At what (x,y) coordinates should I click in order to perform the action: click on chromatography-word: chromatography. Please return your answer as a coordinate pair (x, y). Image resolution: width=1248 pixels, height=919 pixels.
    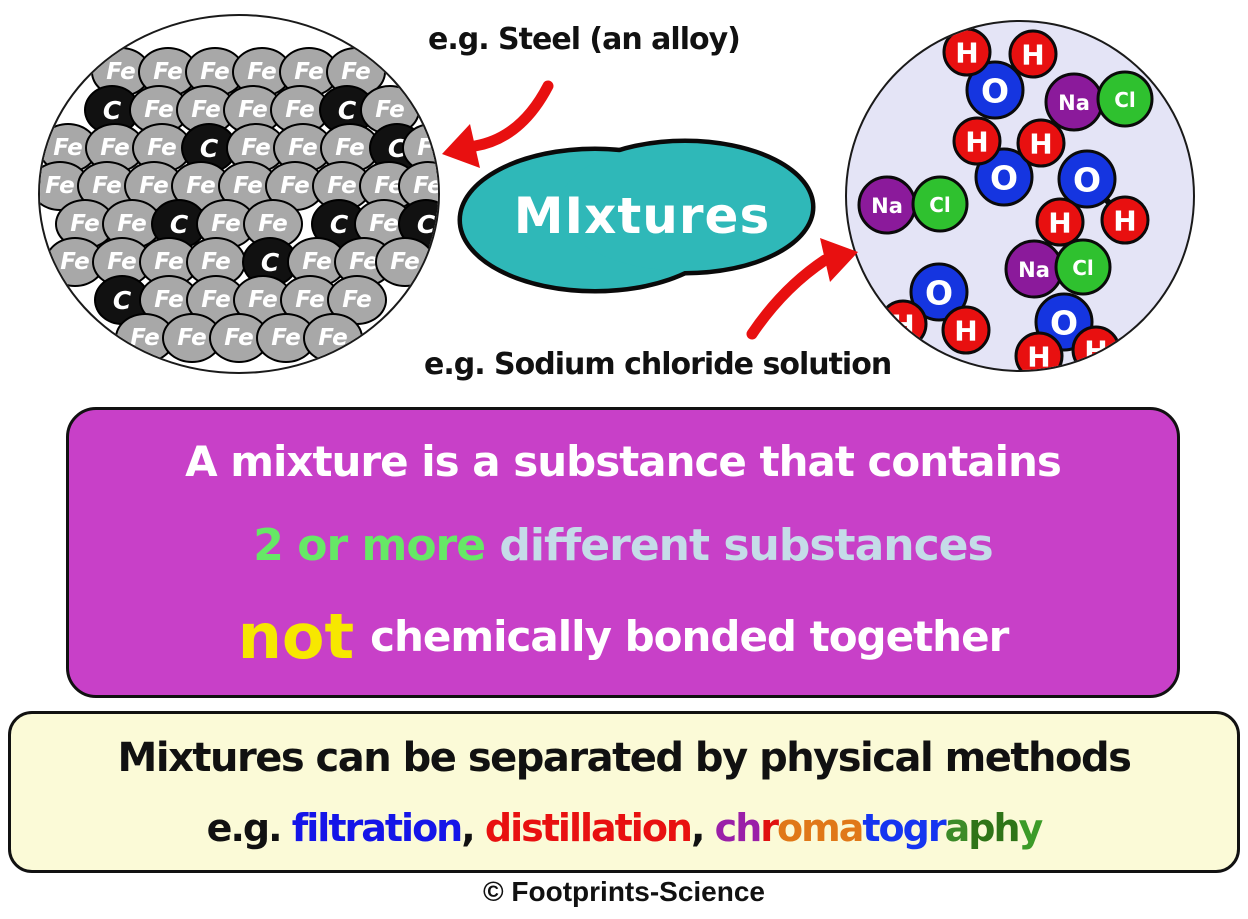
    Looking at the image, I should click on (879, 827).